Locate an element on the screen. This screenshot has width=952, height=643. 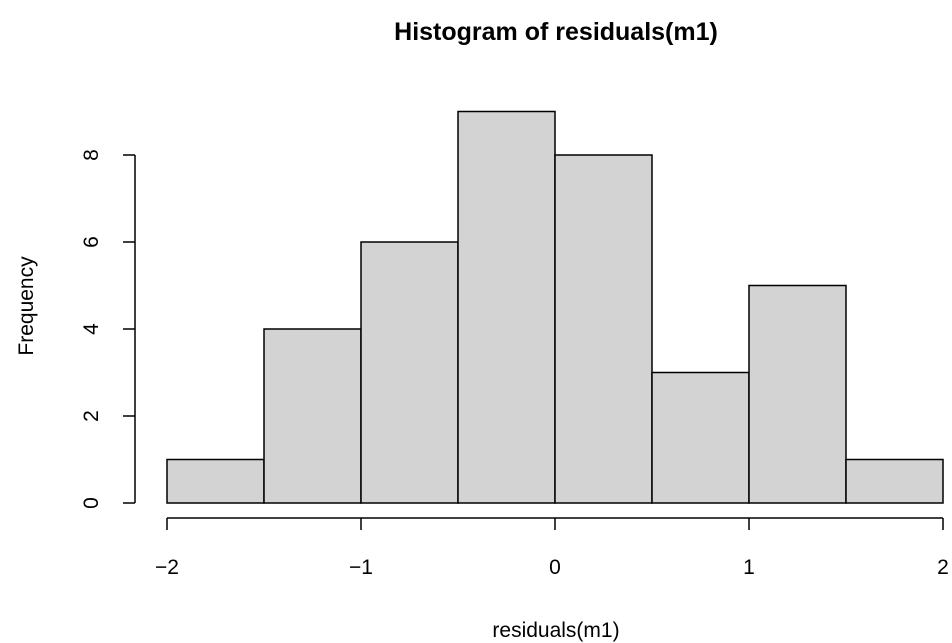
x-tick-label: −2 is located at coordinates (167, 567).